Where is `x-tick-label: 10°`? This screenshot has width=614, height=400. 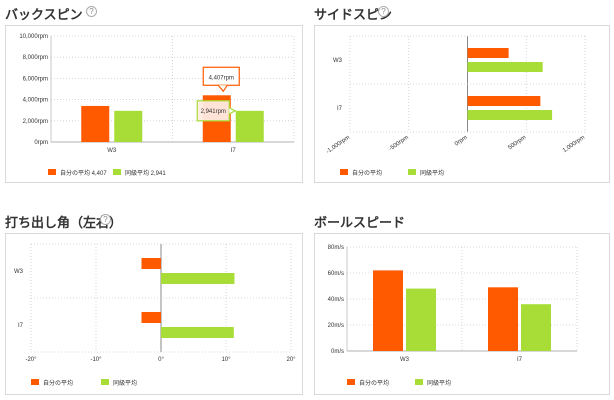 x-tick-label: 10° is located at coordinates (226, 360).